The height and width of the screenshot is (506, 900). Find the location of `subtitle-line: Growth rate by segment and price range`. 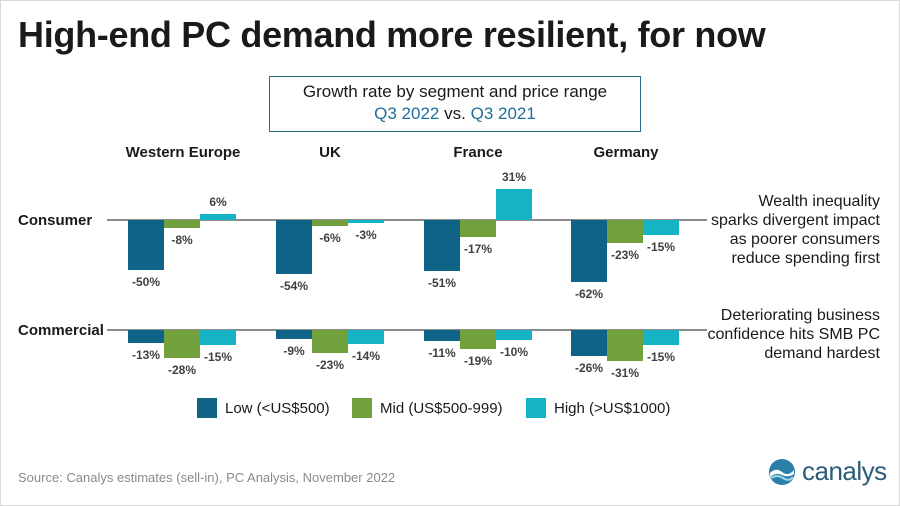

subtitle-line: Growth rate by segment and price range is located at coordinates (455, 91).